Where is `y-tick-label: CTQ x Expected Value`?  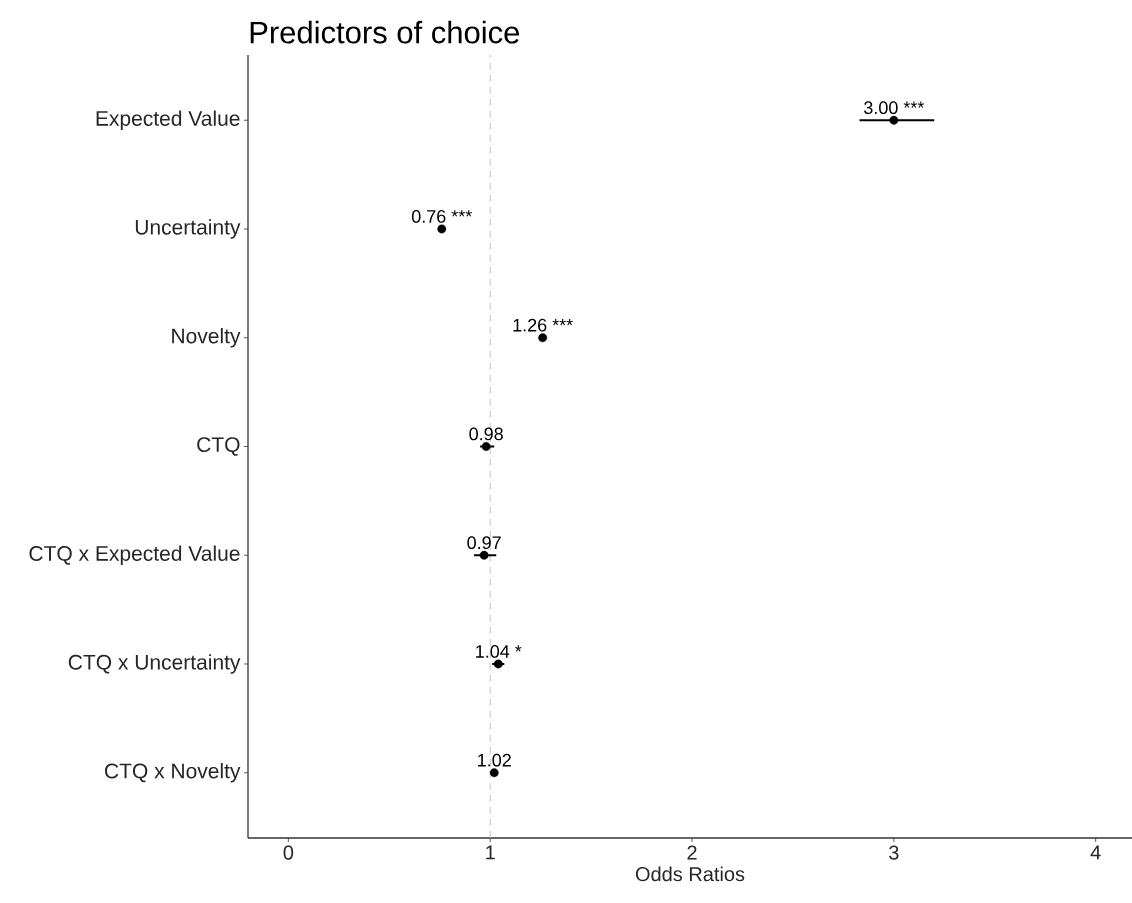
y-tick-label: CTQ x Expected Value is located at coordinates (134, 555).